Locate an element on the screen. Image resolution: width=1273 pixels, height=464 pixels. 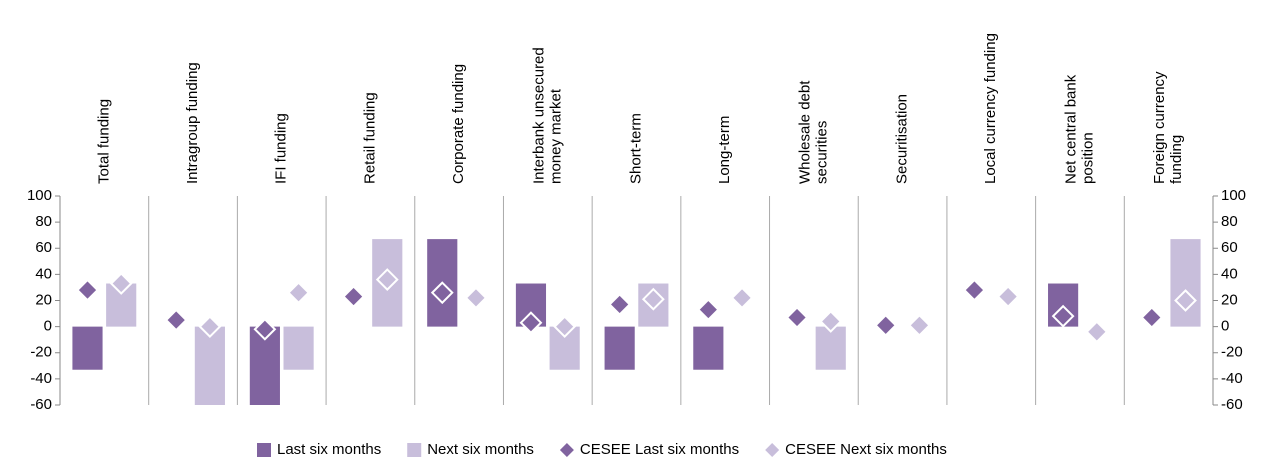
x-tick-label: Securitisation is located at coordinates (902, 139).